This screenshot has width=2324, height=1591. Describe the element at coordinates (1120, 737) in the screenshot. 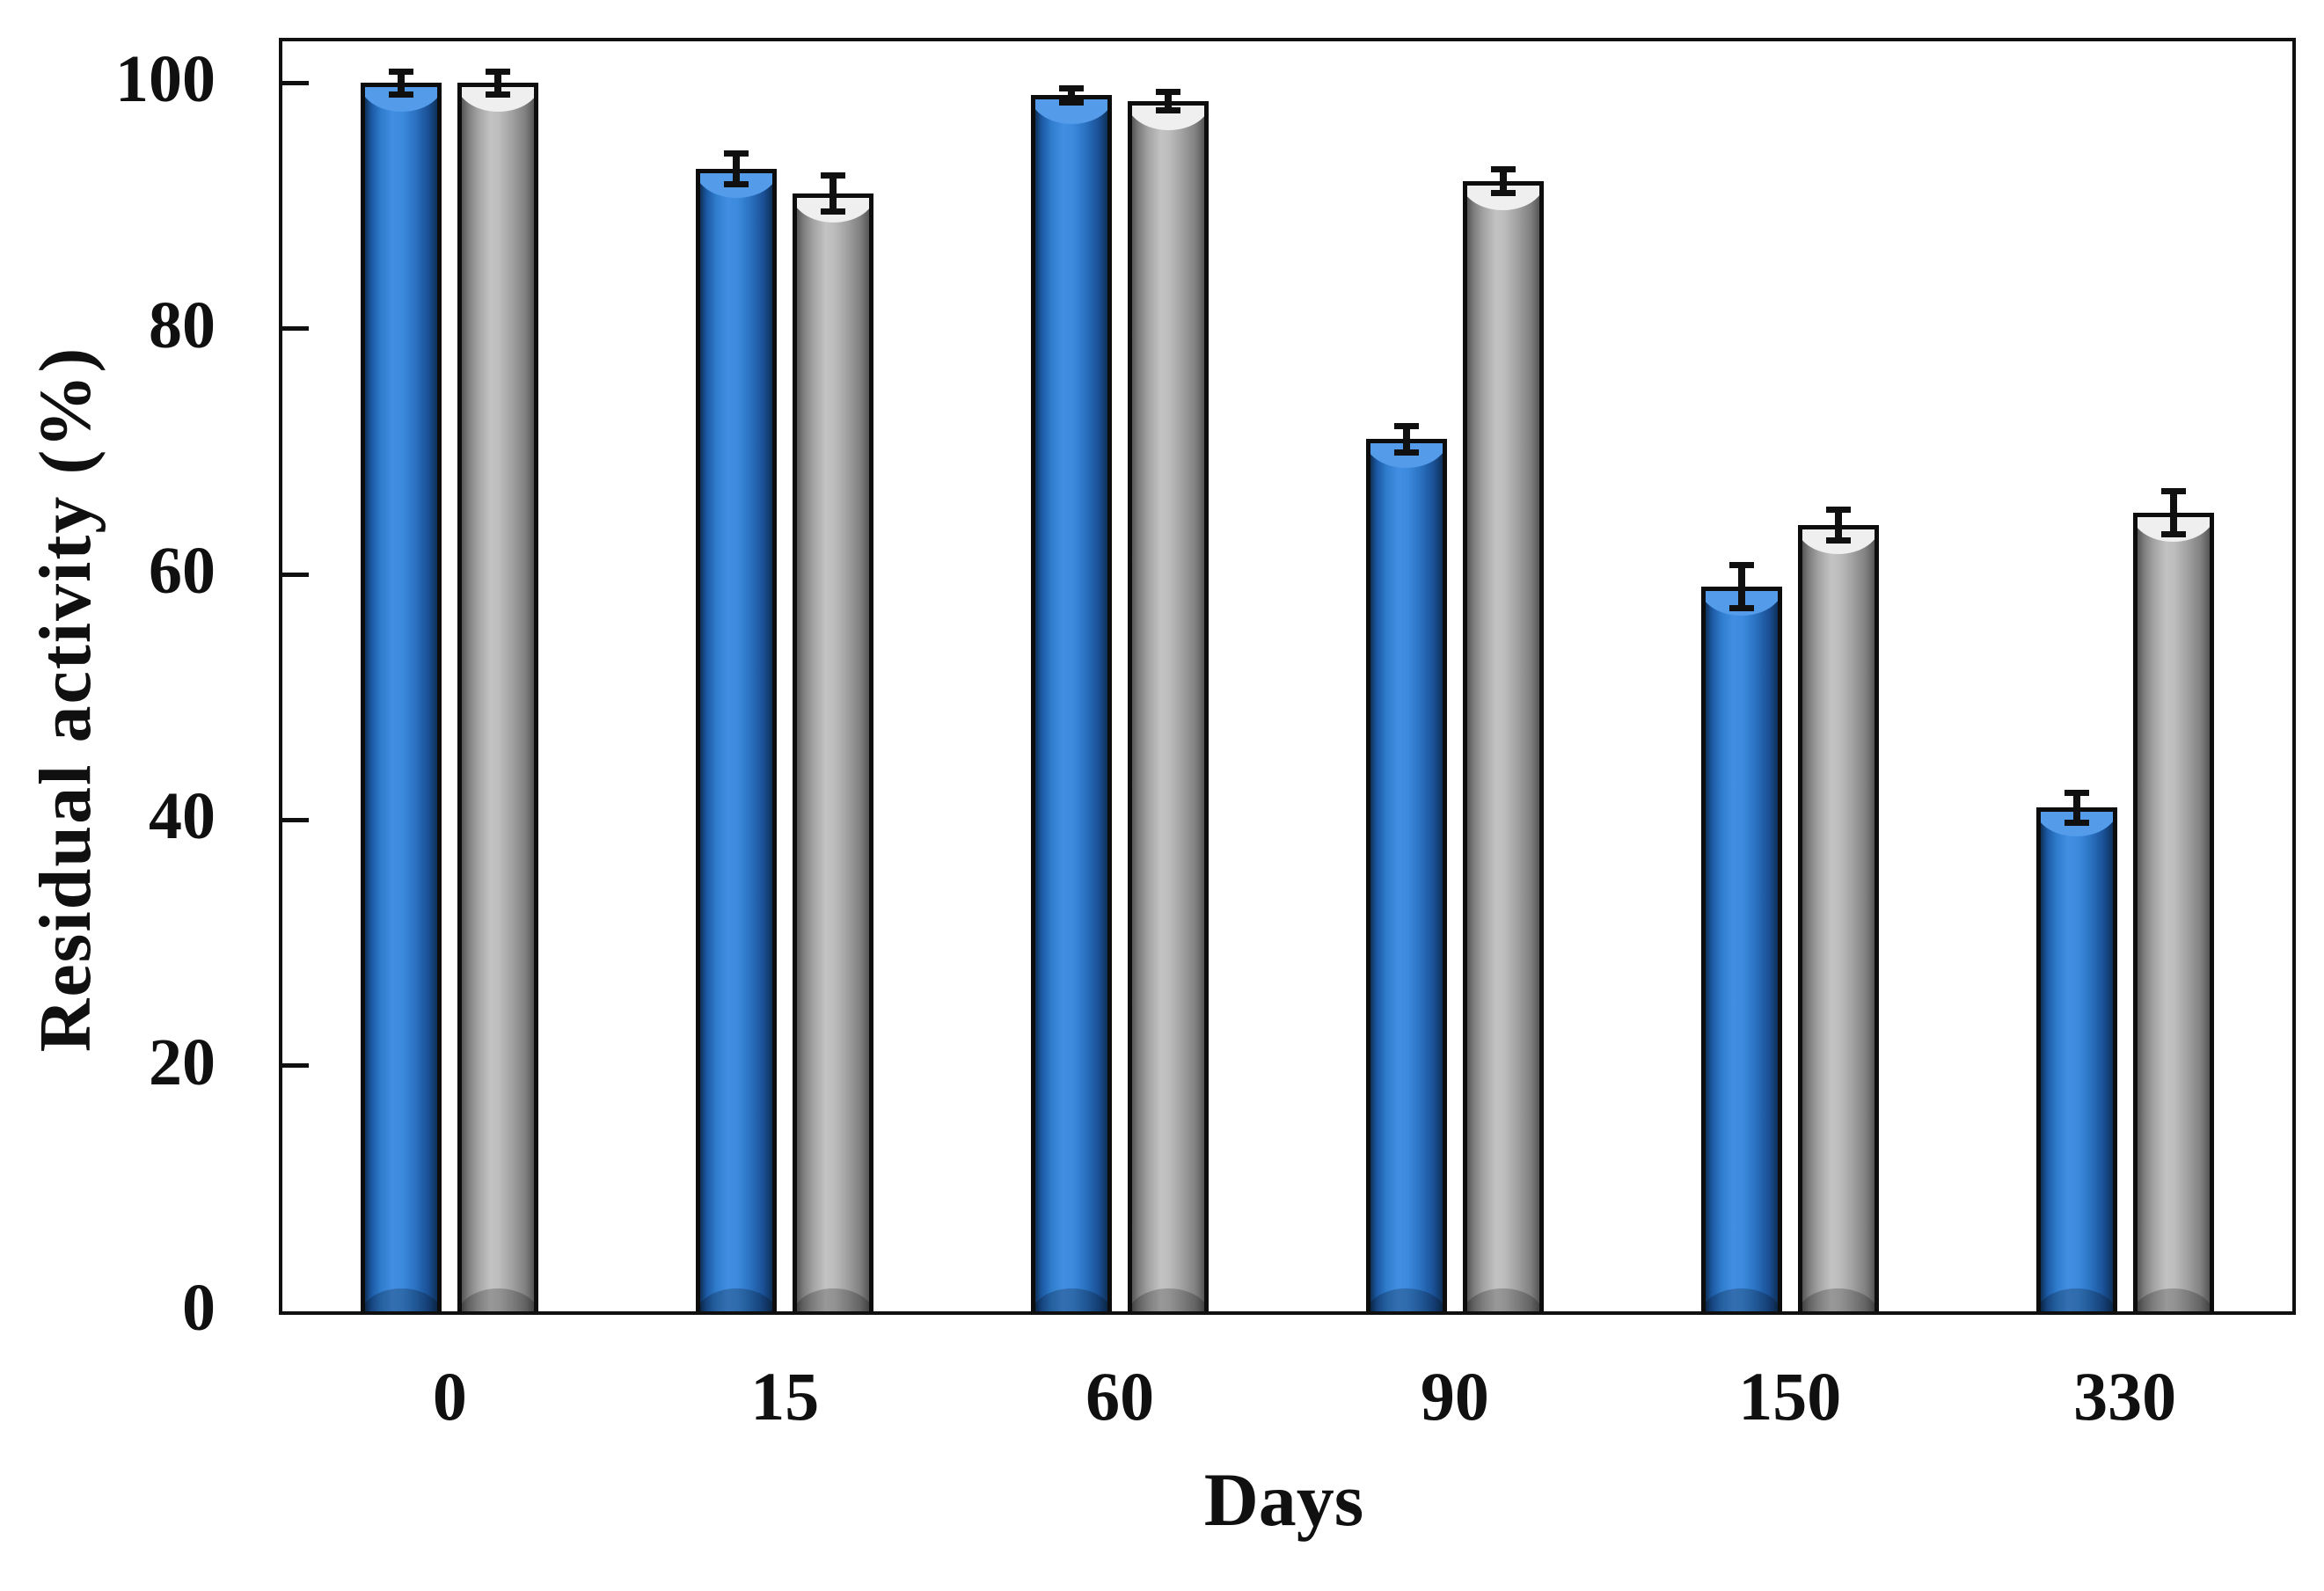

I see `bar-group-day-60: 60` at that location.